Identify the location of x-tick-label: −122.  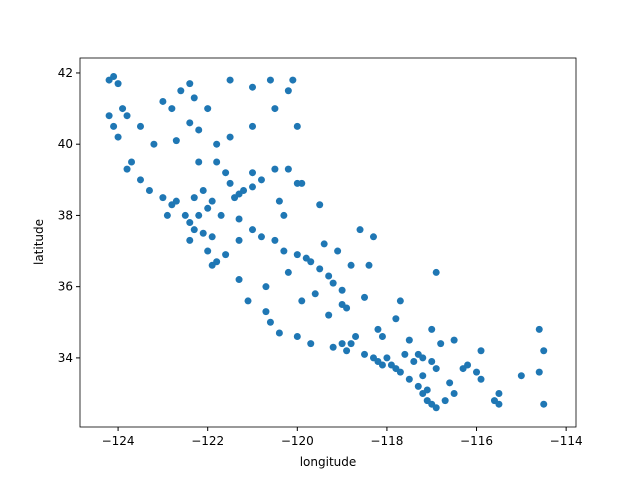
(207, 441).